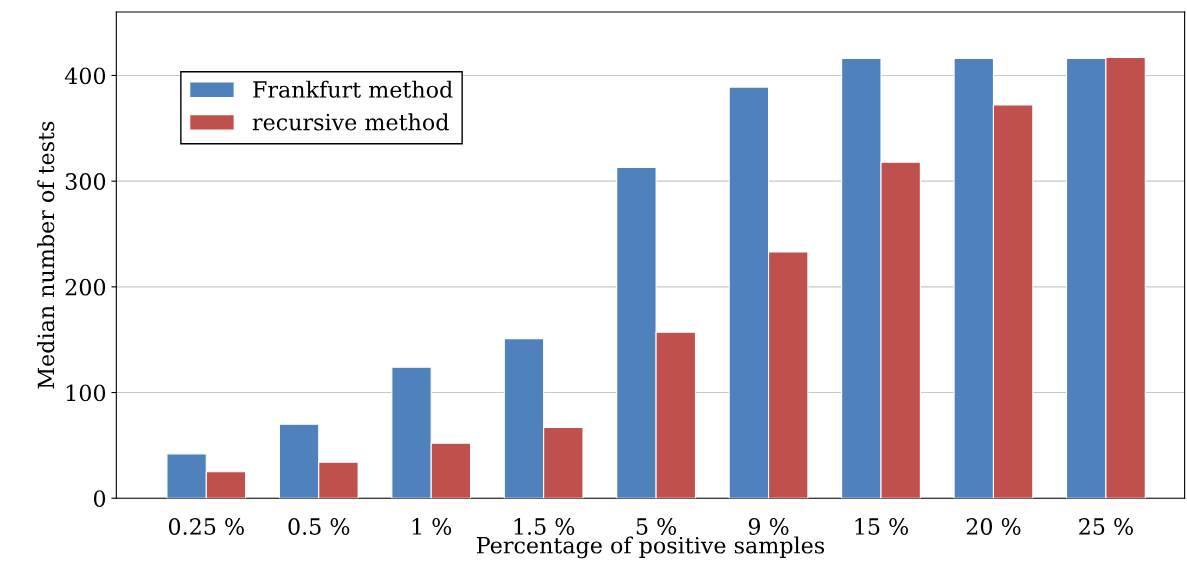 This screenshot has width=1187, height=574. What do you see at coordinates (85, 287) in the screenshot?
I see `y-tick-label: 200` at bounding box center [85, 287].